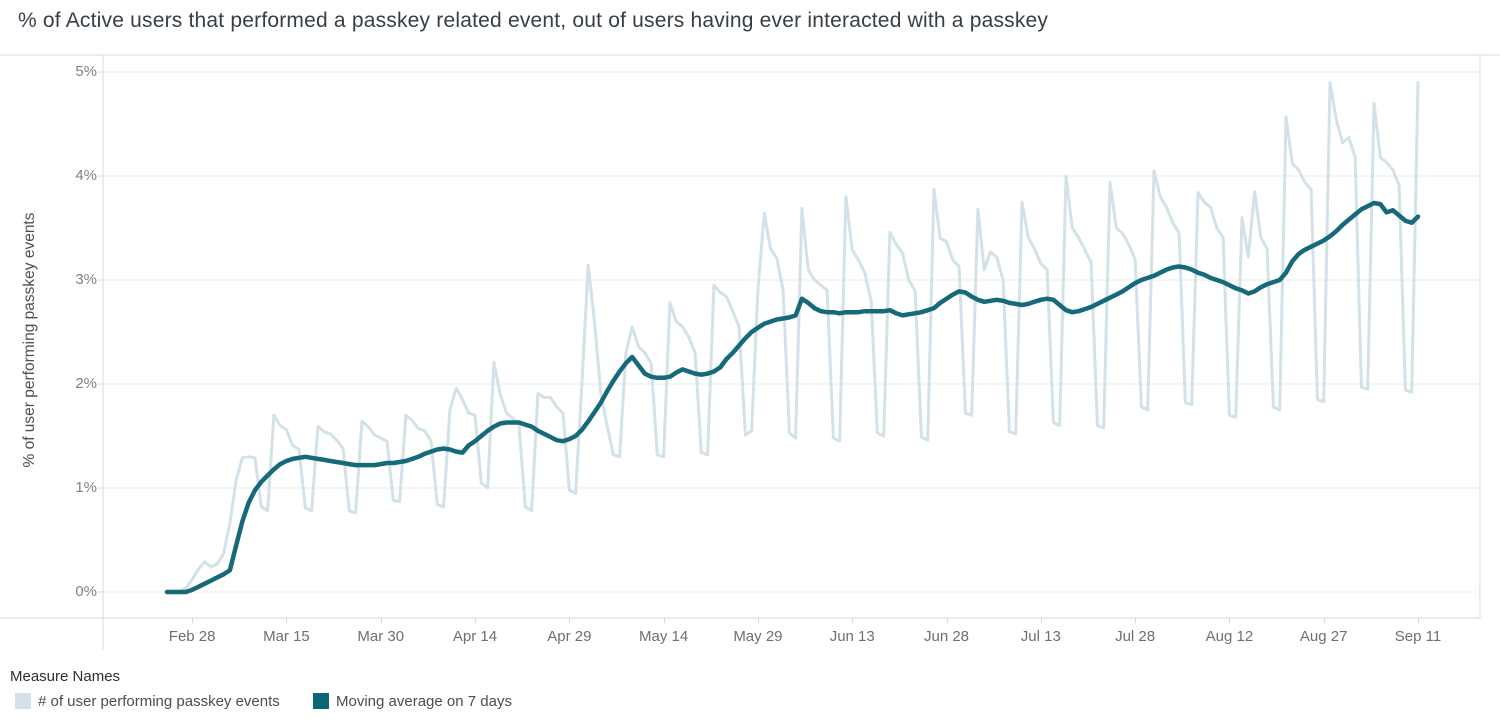 This screenshot has width=1500, height=721. Describe the element at coordinates (86, 71) in the screenshot. I see `y-tick-label: 5%` at that location.